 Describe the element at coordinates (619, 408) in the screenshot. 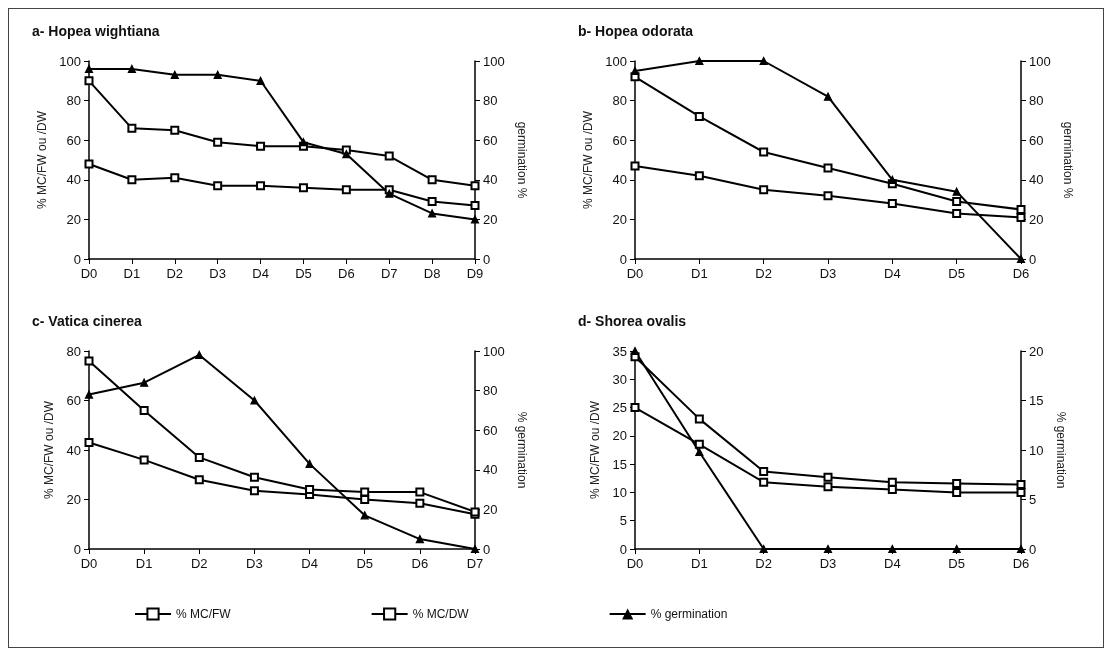

I see `y-tick-label: 25` at that location.